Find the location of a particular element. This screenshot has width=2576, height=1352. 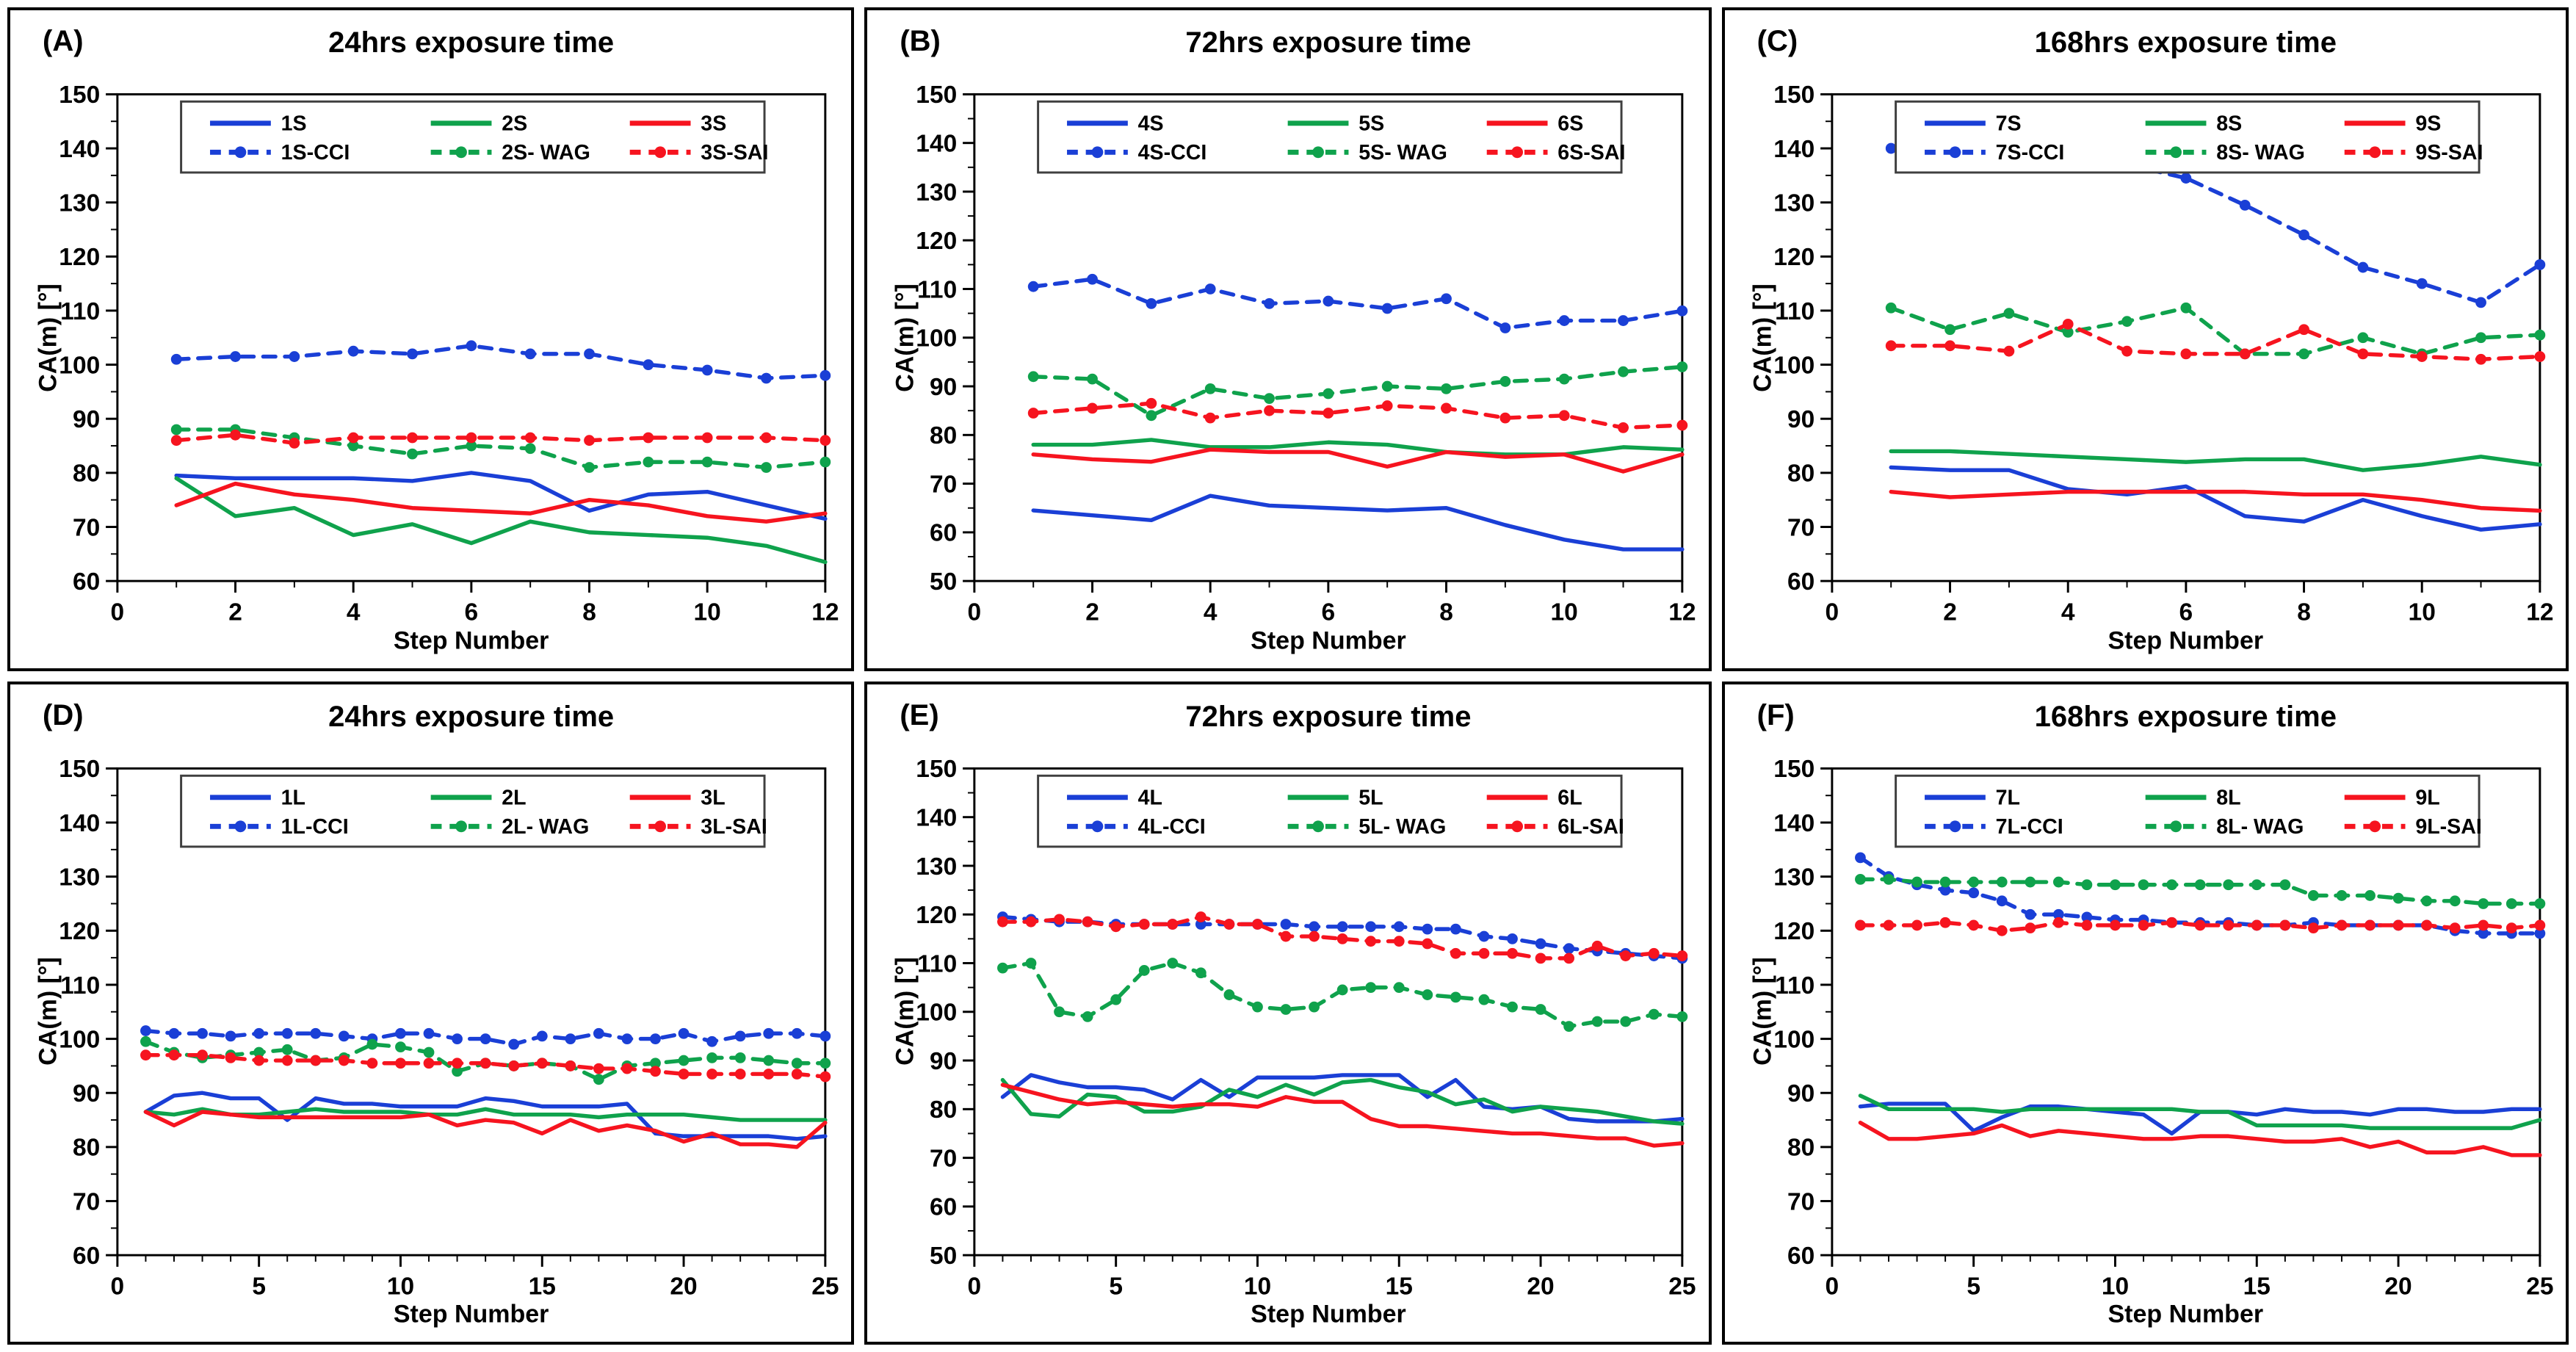

legend-label: 3L is located at coordinates (713, 798).